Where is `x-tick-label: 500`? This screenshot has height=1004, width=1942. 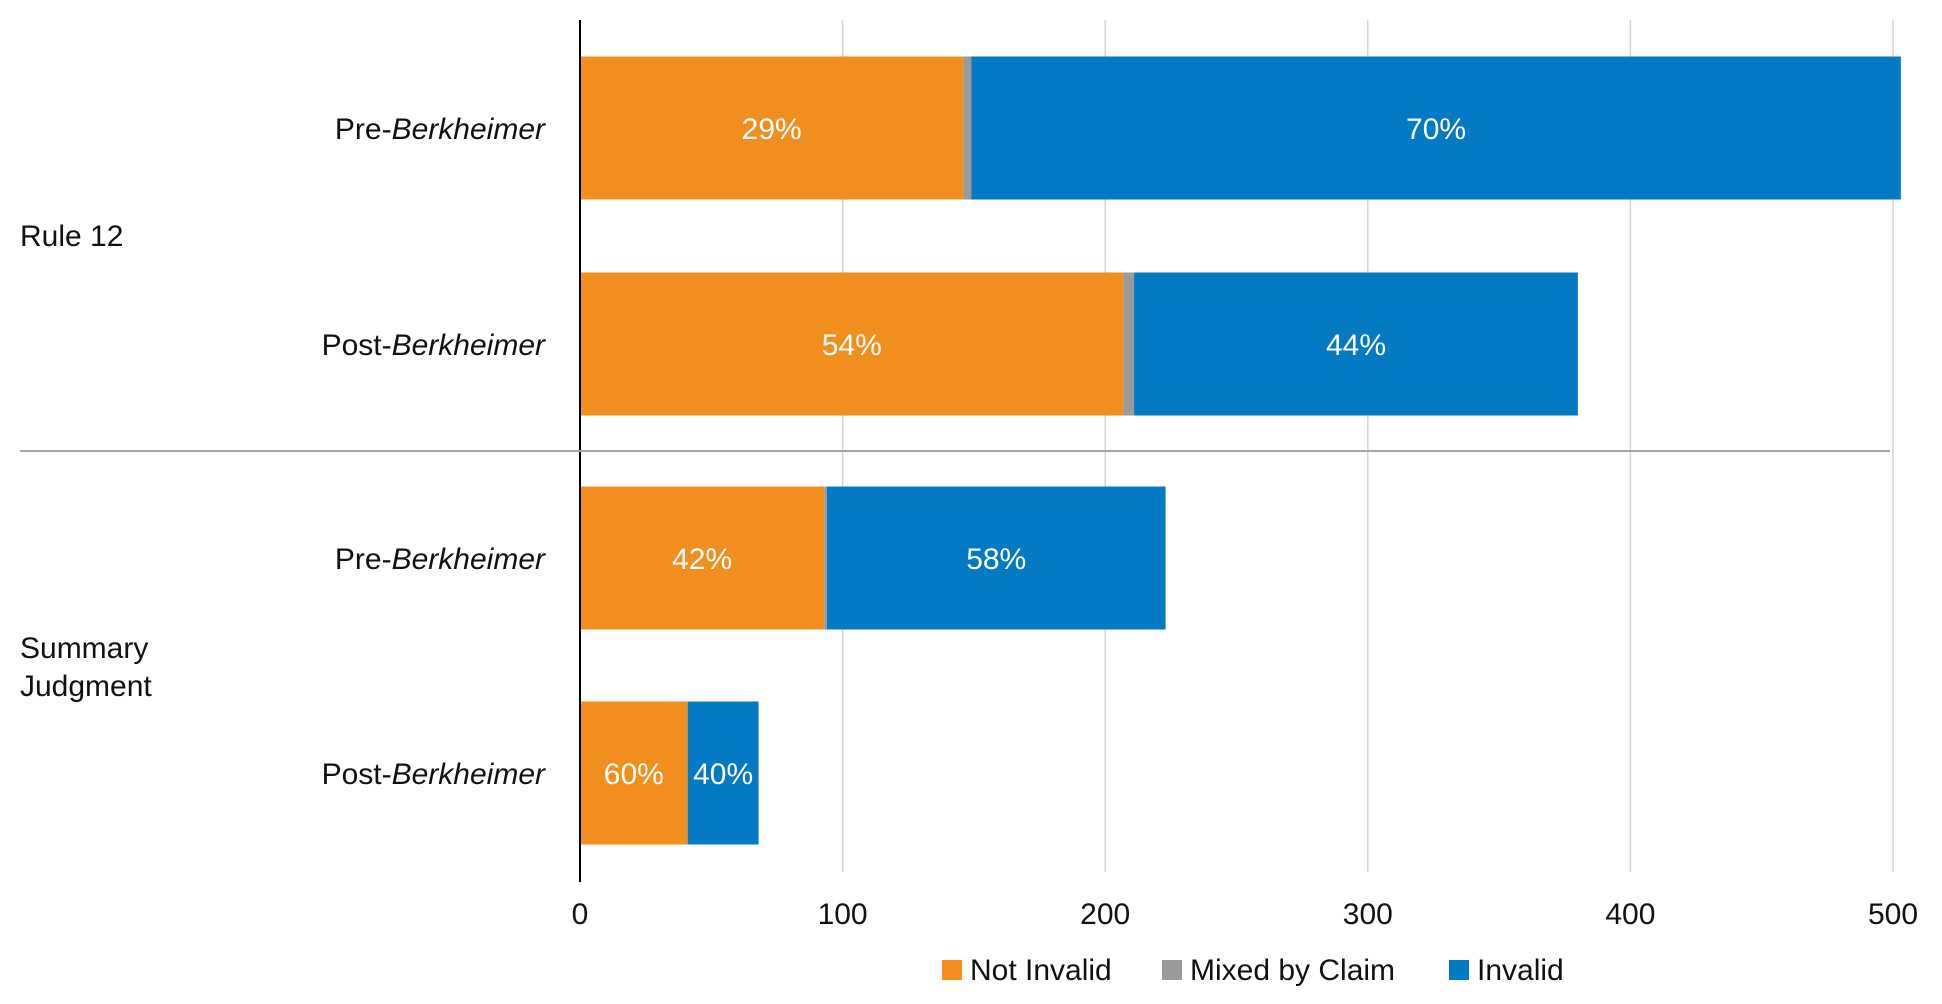
x-tick-label: 500 is located at coordinates (1893, 914).